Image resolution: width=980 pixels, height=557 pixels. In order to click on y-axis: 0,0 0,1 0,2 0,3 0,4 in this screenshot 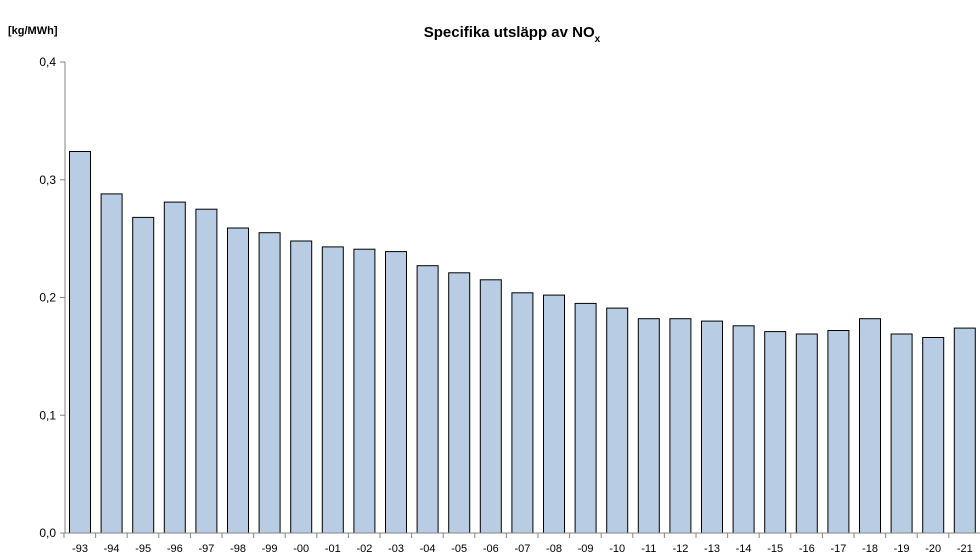, I will do `click(52, 297)`.